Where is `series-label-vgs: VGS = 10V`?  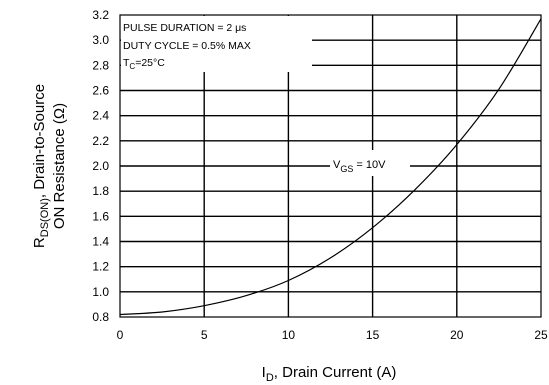
series-label-vgs: VGS = 10V is located at coordinates (359, 166).